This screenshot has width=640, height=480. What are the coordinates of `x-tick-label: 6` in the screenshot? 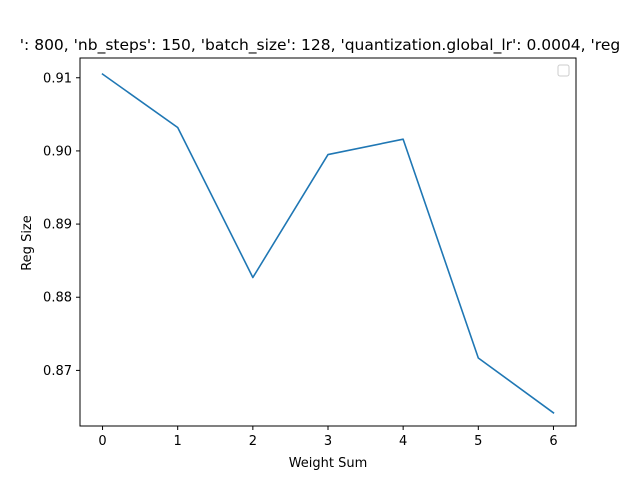 It's located at (553, 441).